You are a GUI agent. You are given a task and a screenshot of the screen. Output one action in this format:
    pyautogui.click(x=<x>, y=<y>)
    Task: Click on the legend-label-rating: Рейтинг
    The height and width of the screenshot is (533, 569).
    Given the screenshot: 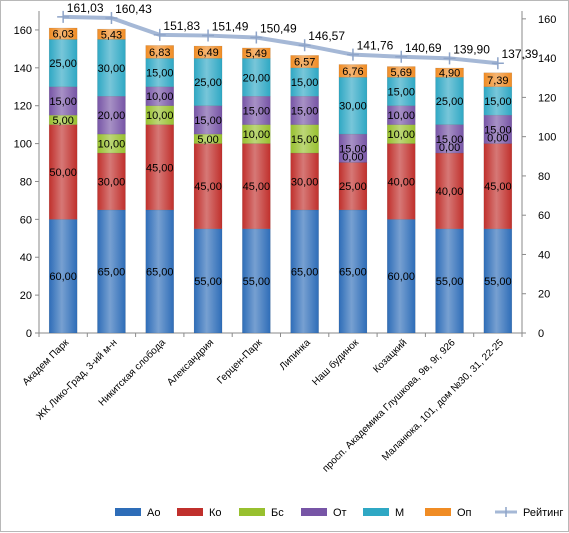 What is the action you would take?
    pyautogui.click(x=543, y=513)
    